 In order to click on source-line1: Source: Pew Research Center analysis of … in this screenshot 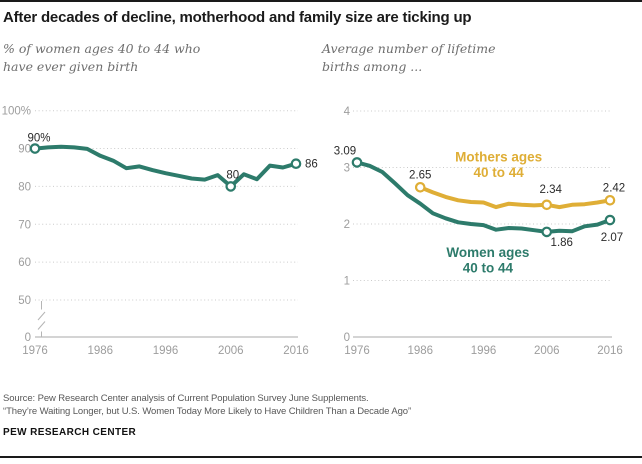, I will do `click(186, 398)`.